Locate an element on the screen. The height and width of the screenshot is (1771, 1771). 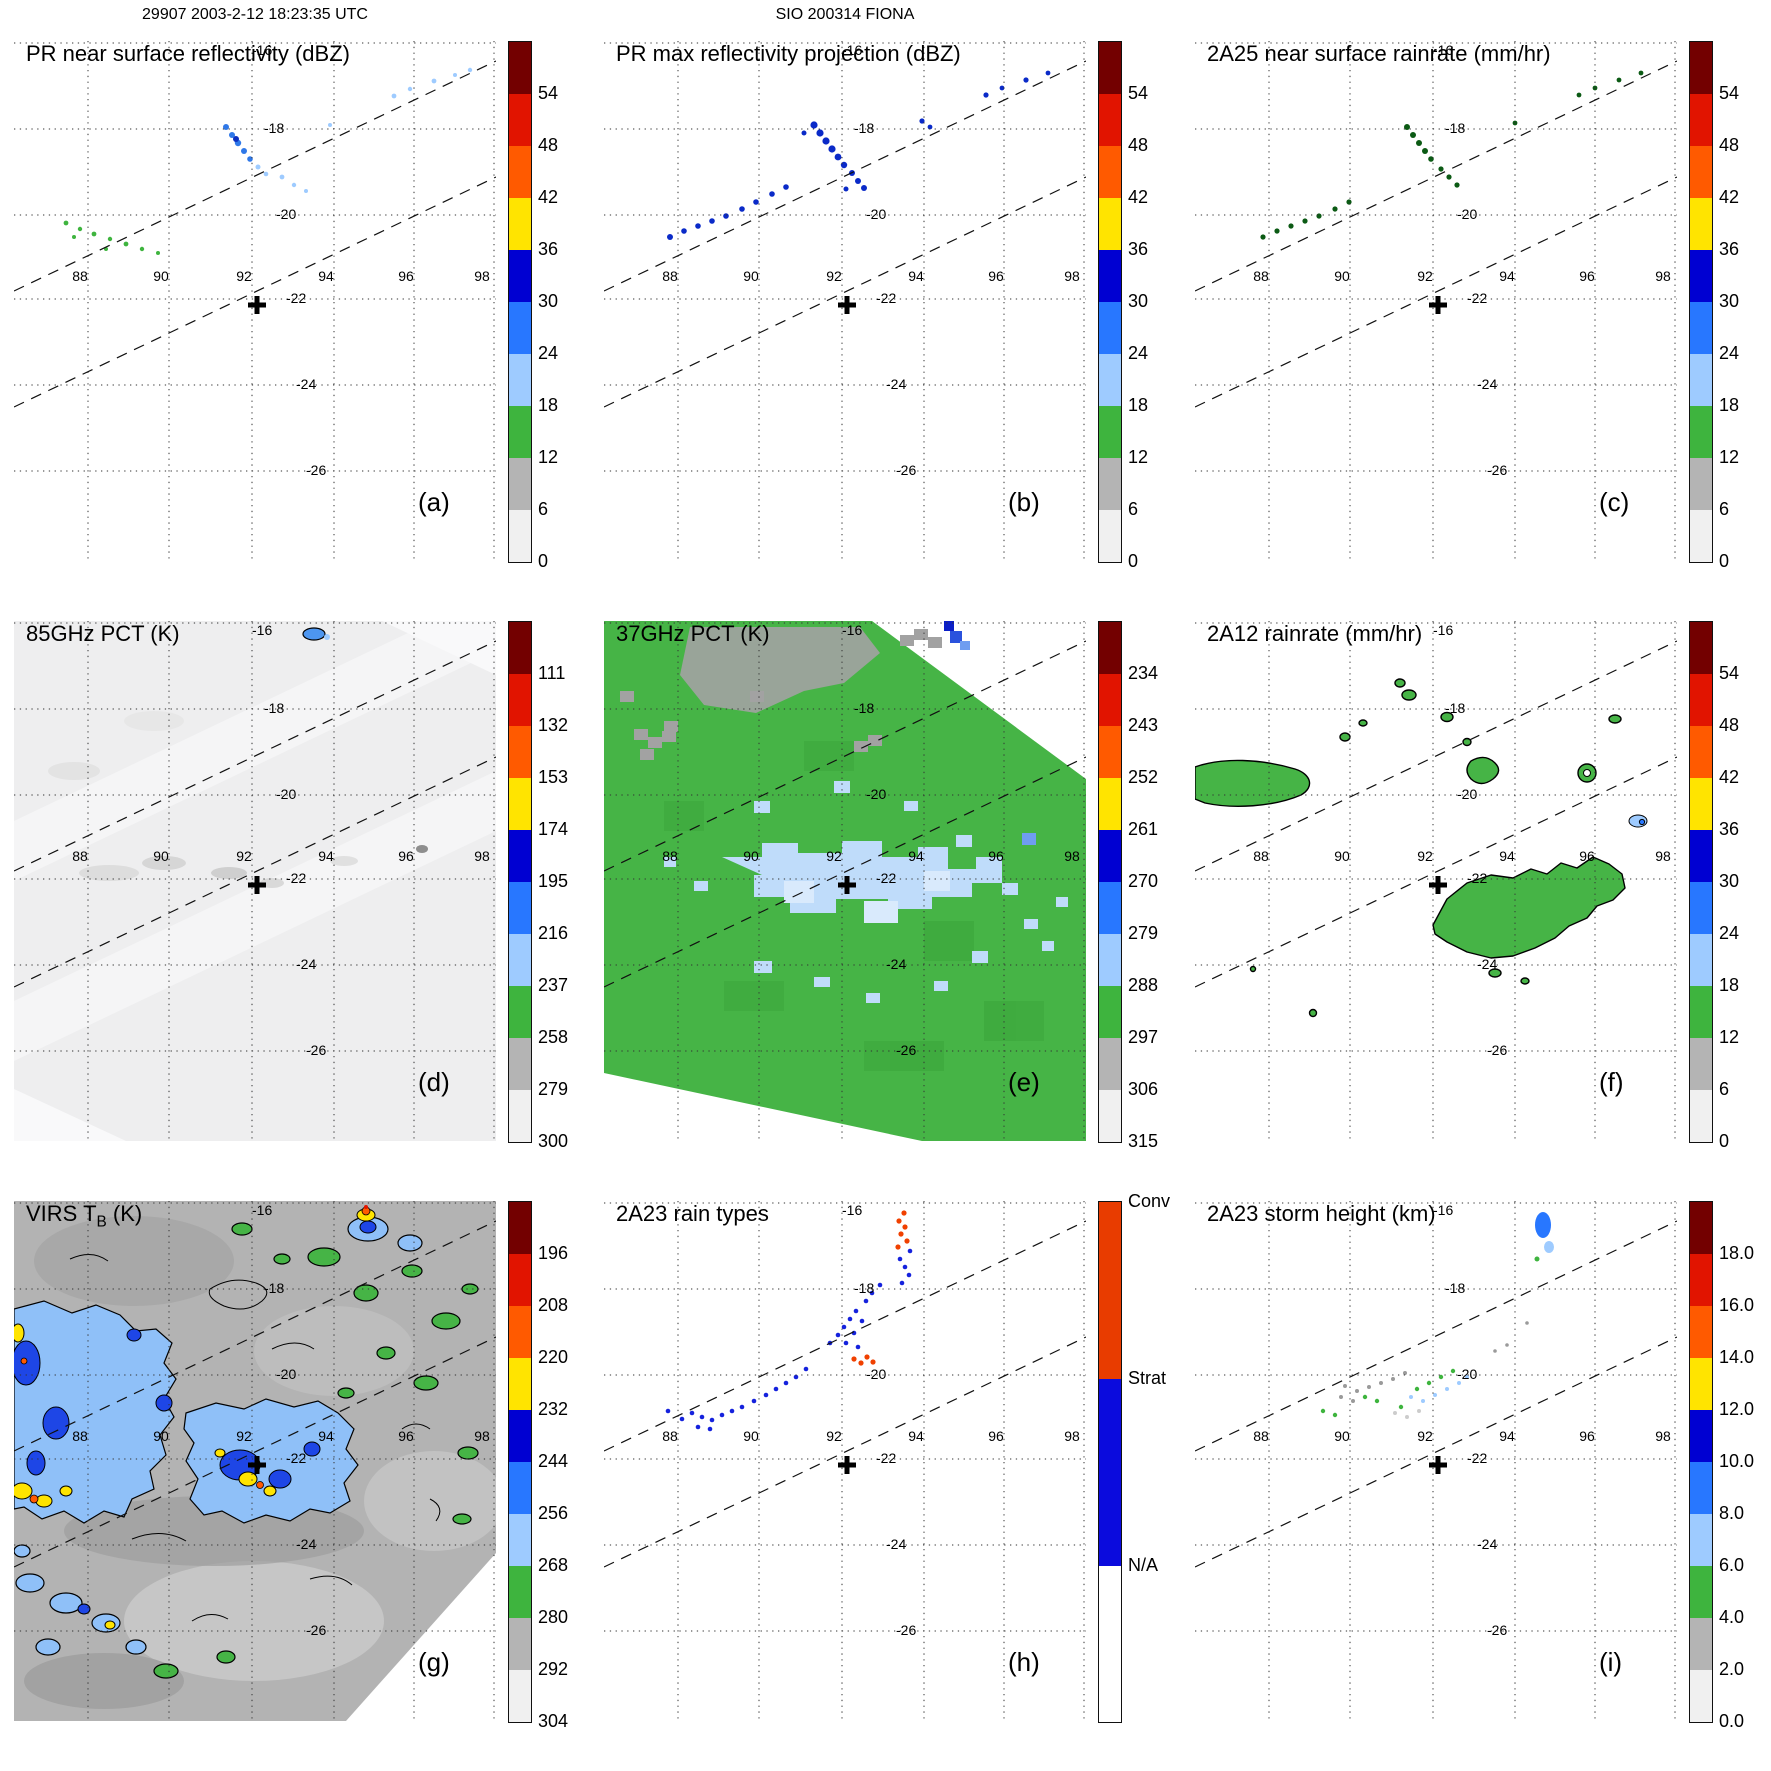
colorbar-tick-label: 288 is located at coordinates (1143, 985).